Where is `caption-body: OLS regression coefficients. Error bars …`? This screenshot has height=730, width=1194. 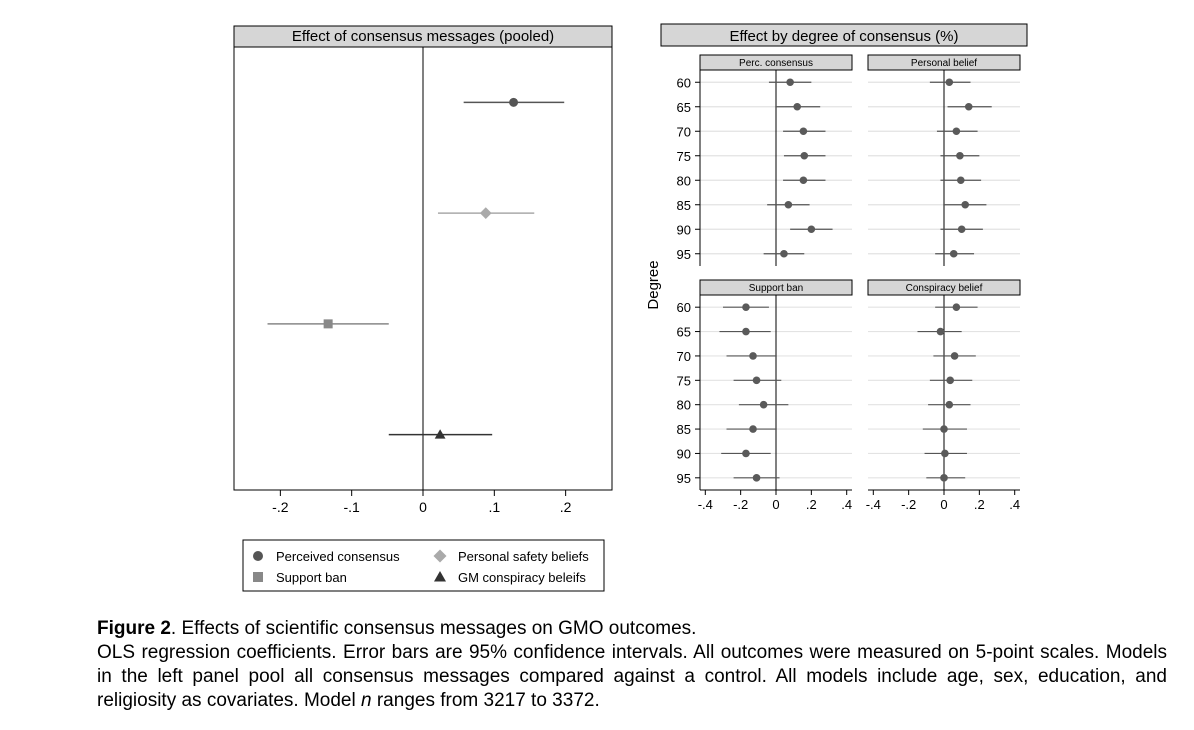
caption-body: OLS regression coefficients. Error bars … is located at coordinates (632, 677).